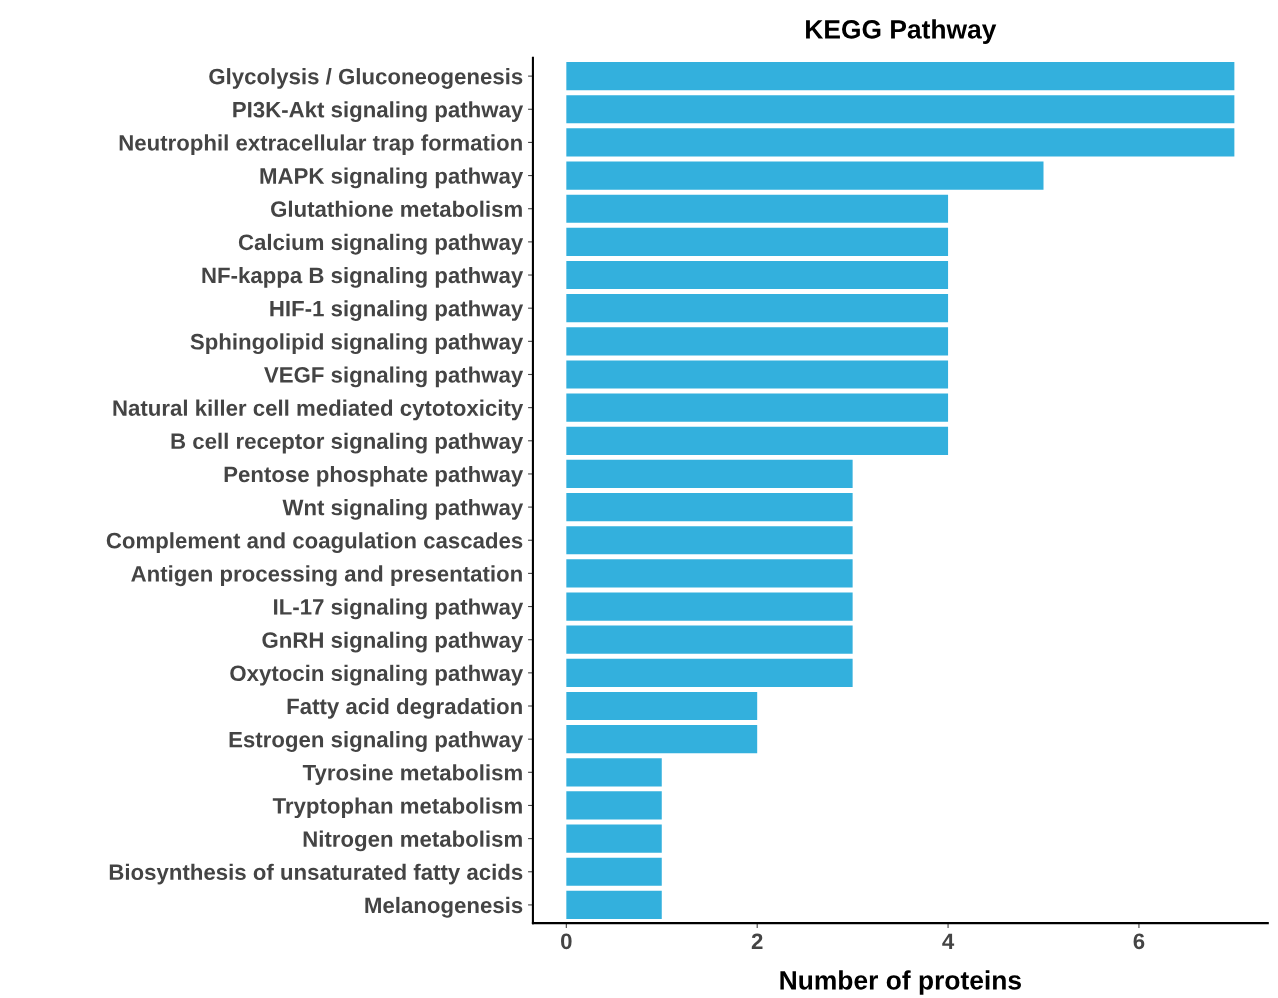 Image resolution: width=1278 pixels, height=998 pixels. What do you see at coordinates (376, 741) in the screenshot?
I see `y-tick-label: Estrogen signaling pathway` at bounding box center [376, 741].